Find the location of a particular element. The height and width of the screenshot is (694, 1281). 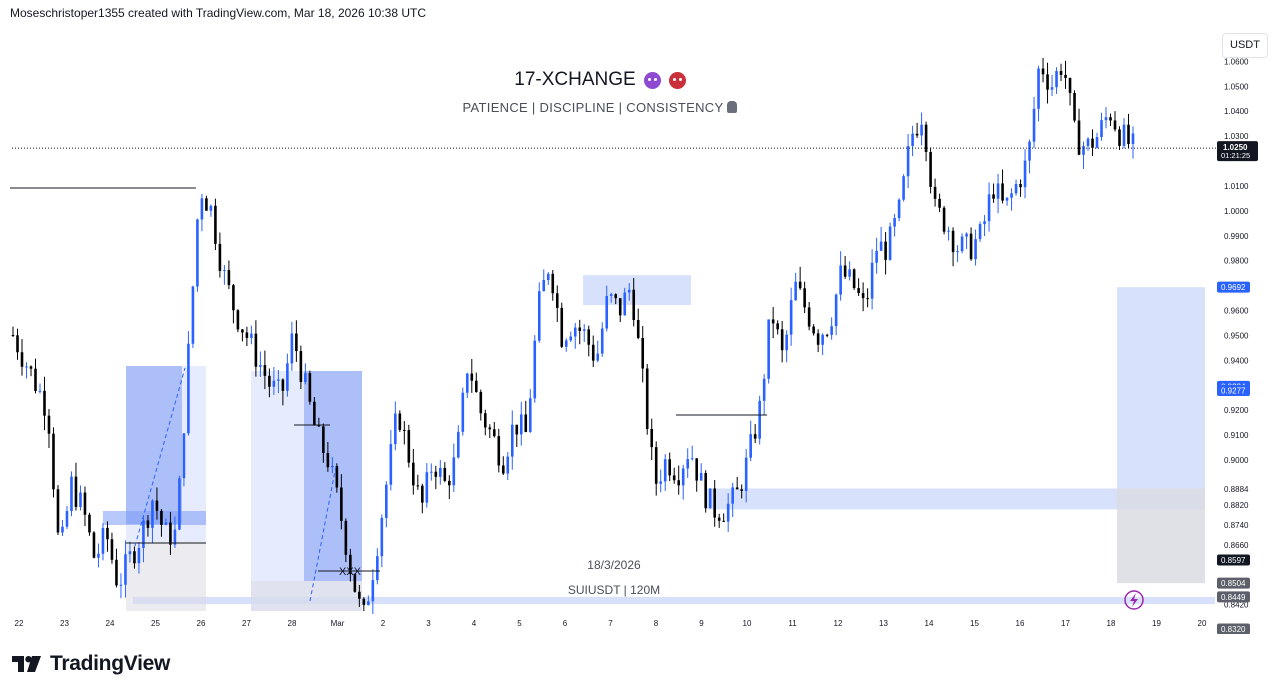

last-price-badge is located at coordinates (1237, 151).